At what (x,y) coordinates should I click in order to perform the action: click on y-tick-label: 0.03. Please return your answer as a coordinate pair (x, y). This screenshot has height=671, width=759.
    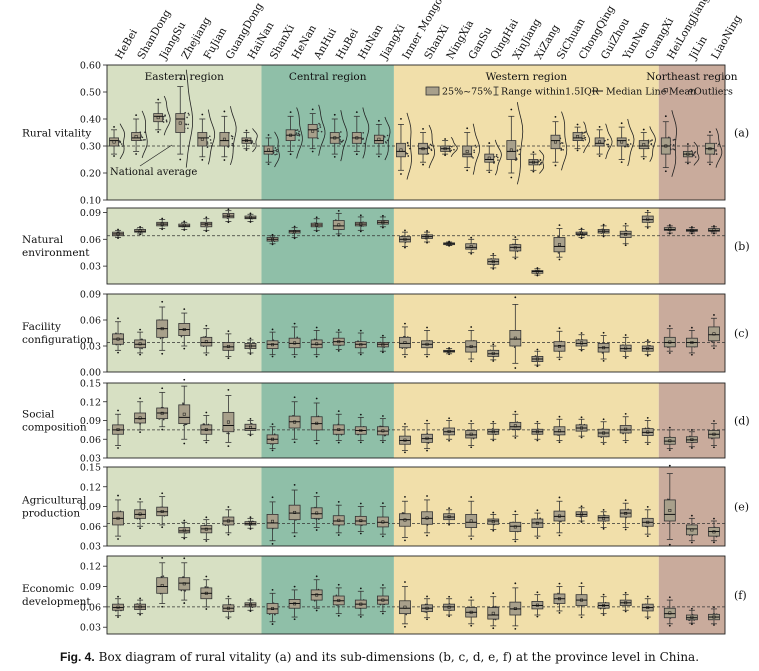
    Looking at the image, I should click on (90, 547).